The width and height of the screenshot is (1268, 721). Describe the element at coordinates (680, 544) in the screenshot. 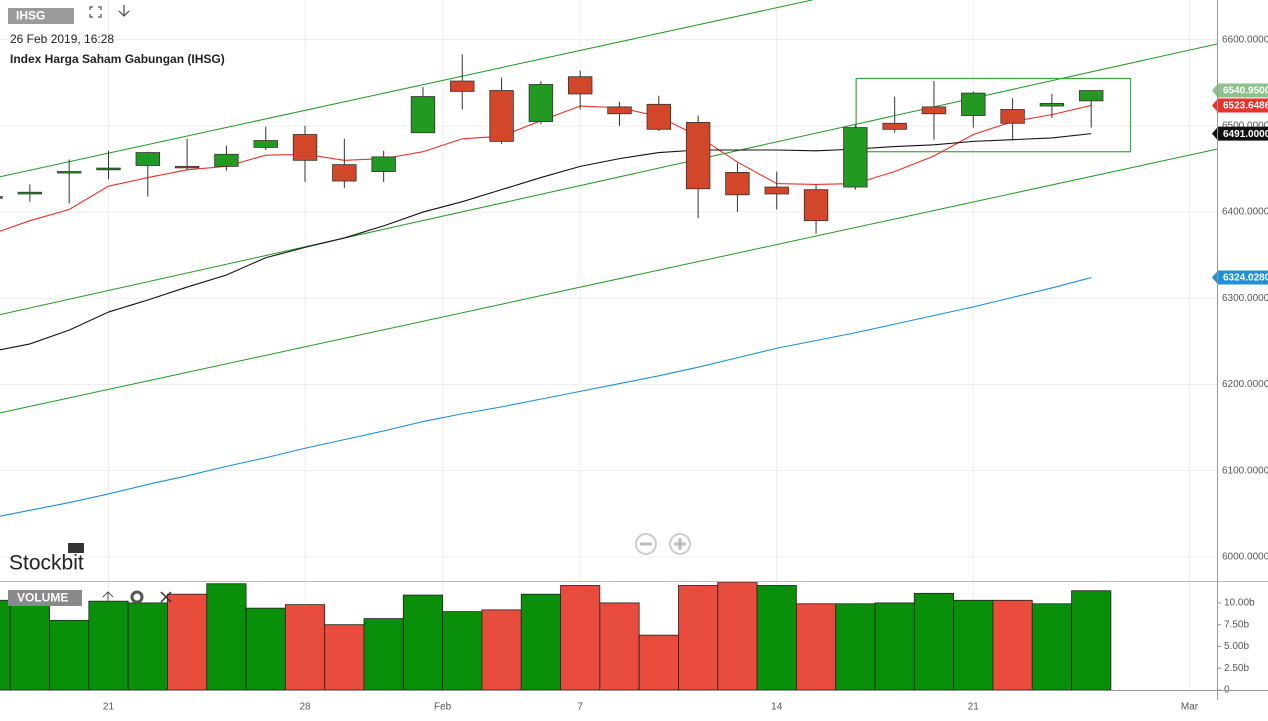

I see `zoom-in` at that location.